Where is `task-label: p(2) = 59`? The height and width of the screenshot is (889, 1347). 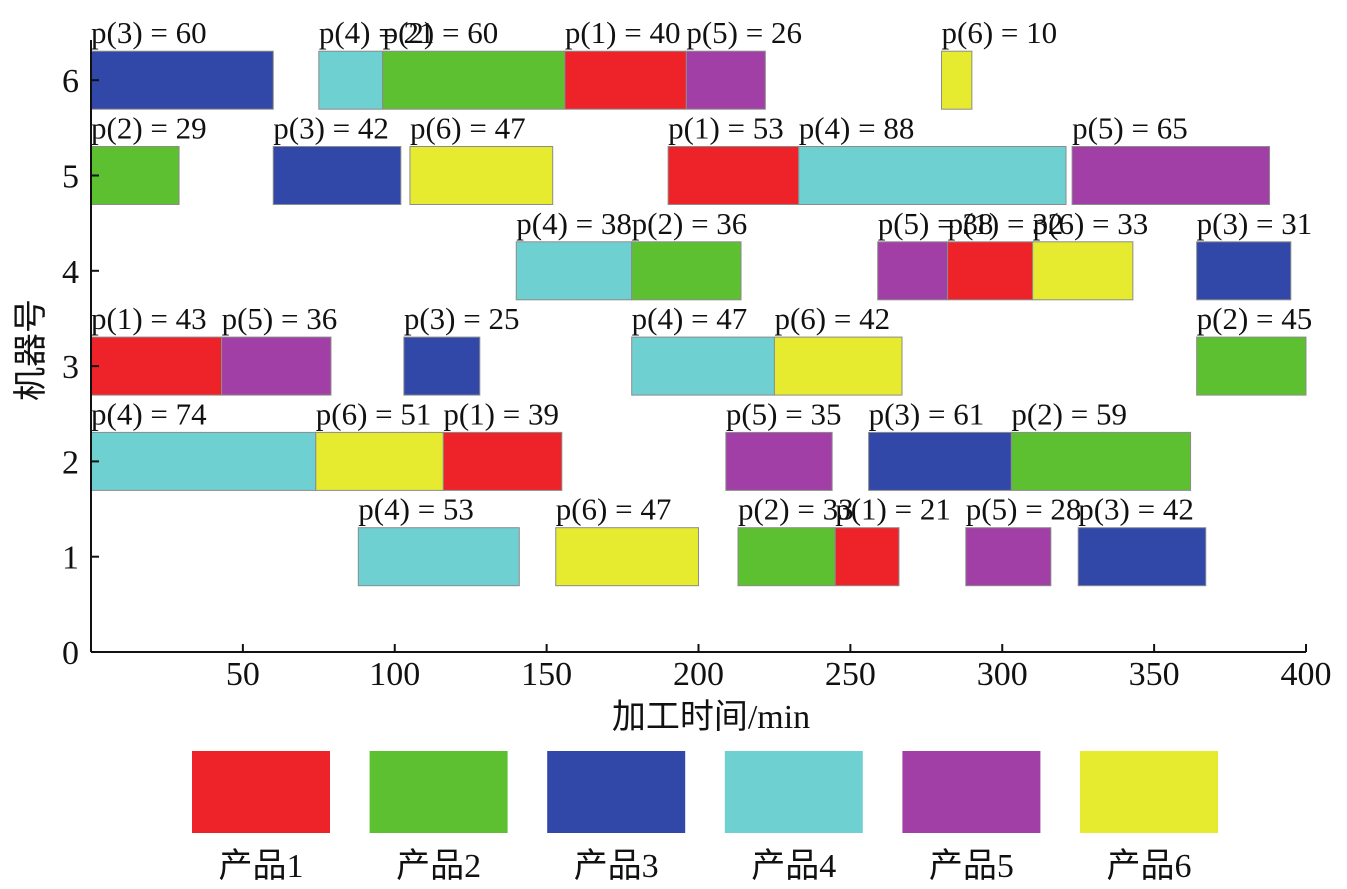 task-label: p(2) = 59 is located at coordinates (1069, 413).